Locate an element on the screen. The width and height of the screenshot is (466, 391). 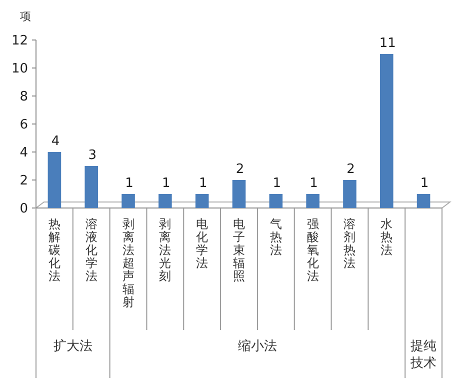
y-tick-label: 12 is located at coordinates (19, 41).